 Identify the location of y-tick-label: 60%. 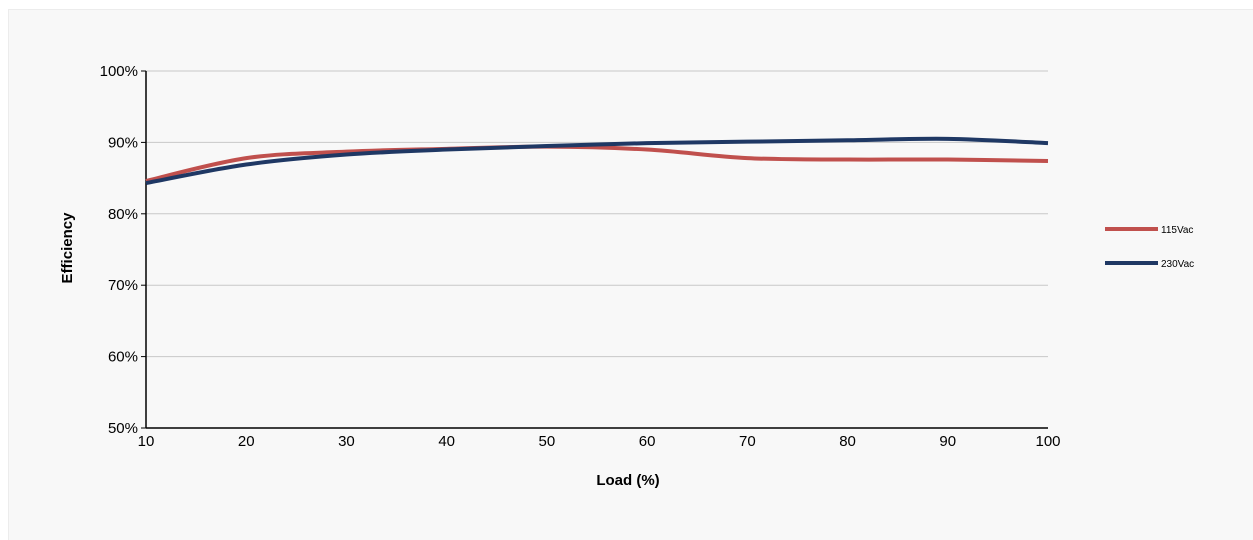
(123, 357).